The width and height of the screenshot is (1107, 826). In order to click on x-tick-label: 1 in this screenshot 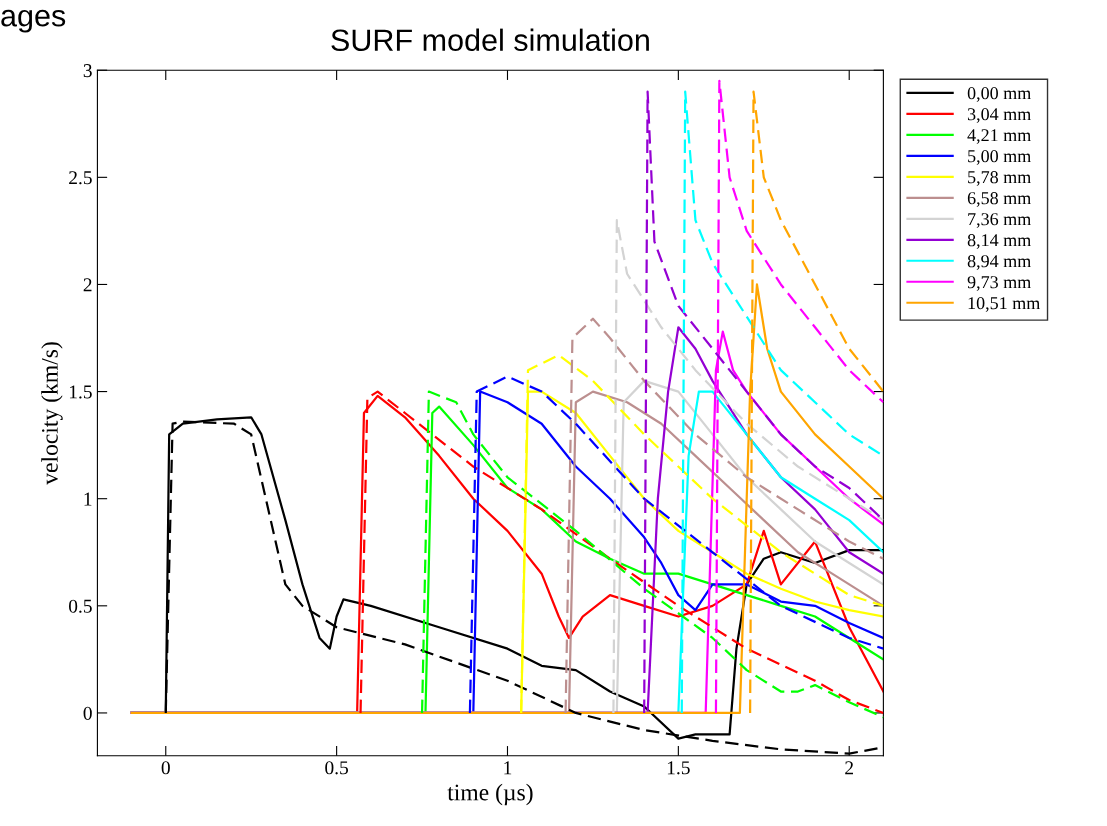, I will do `click(508, 768)`.